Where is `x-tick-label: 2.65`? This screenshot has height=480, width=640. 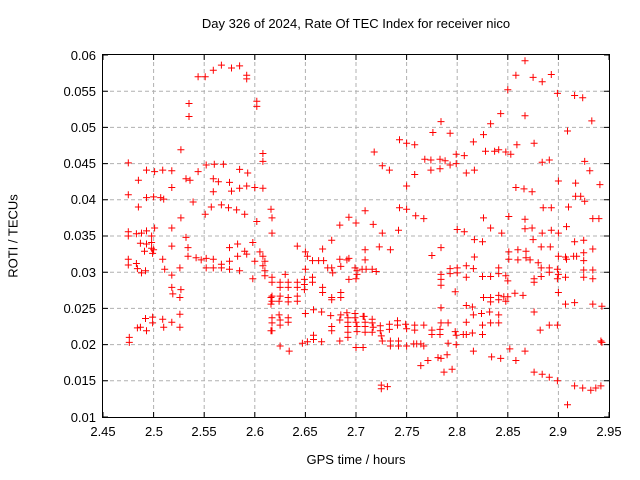
x-tick-label: 2.65 is located at coordinates (305, 431).